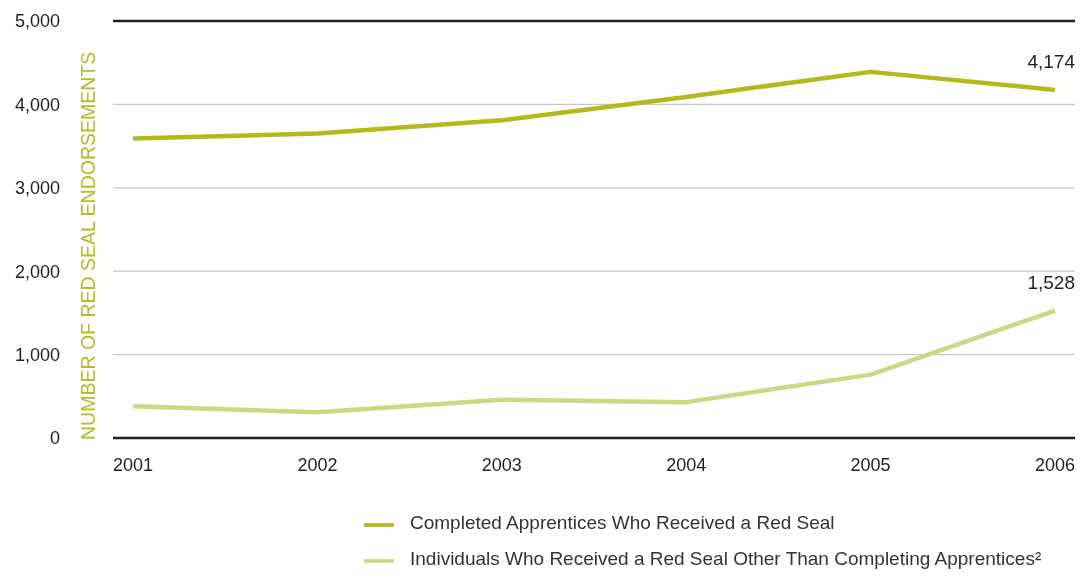  What do you see at coordinates (37, 271) in the screenshot?
I see `y-tick-label: 2,000` at bounding box center [37, 271].